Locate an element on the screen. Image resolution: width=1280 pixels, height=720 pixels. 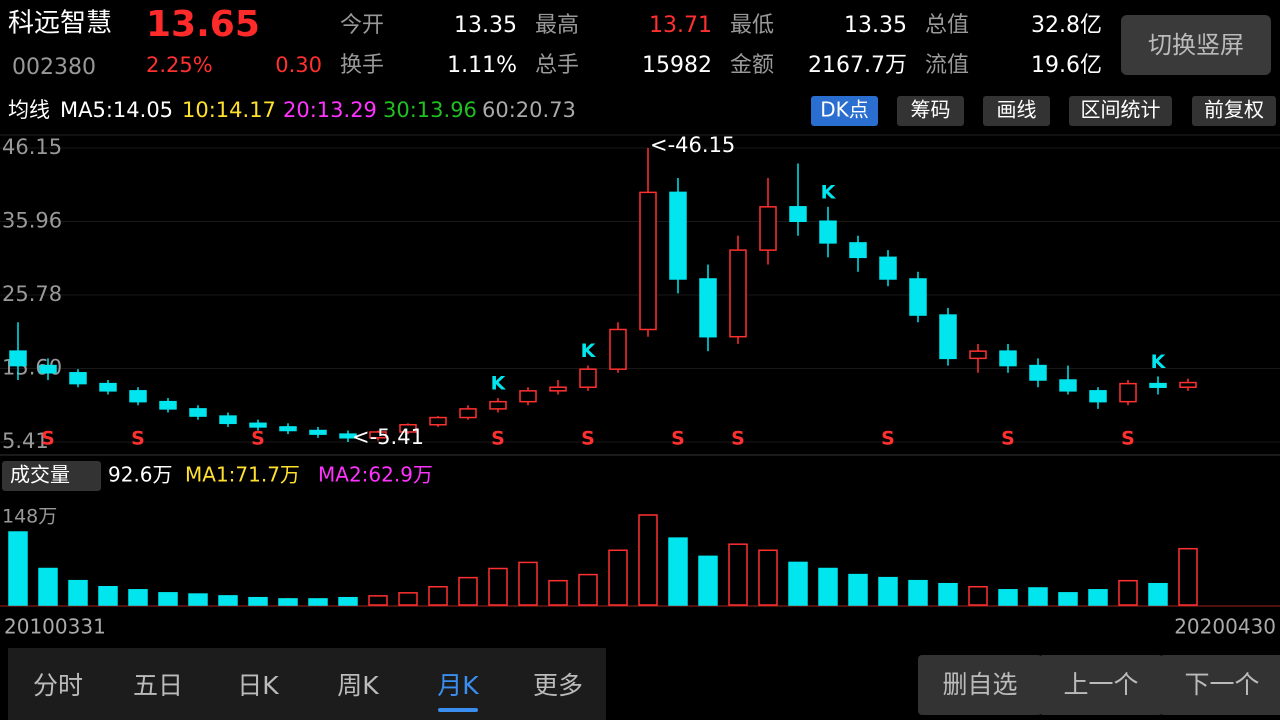
y-tick-label: 46.15 is located at coordinates (32, 147).